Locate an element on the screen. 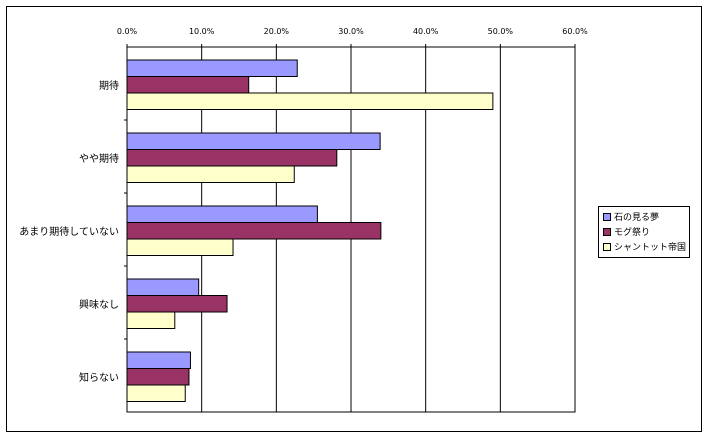 This screenshot has width=709, height=442. legend-item: モグ祭り is located at coordinates (646, 231).